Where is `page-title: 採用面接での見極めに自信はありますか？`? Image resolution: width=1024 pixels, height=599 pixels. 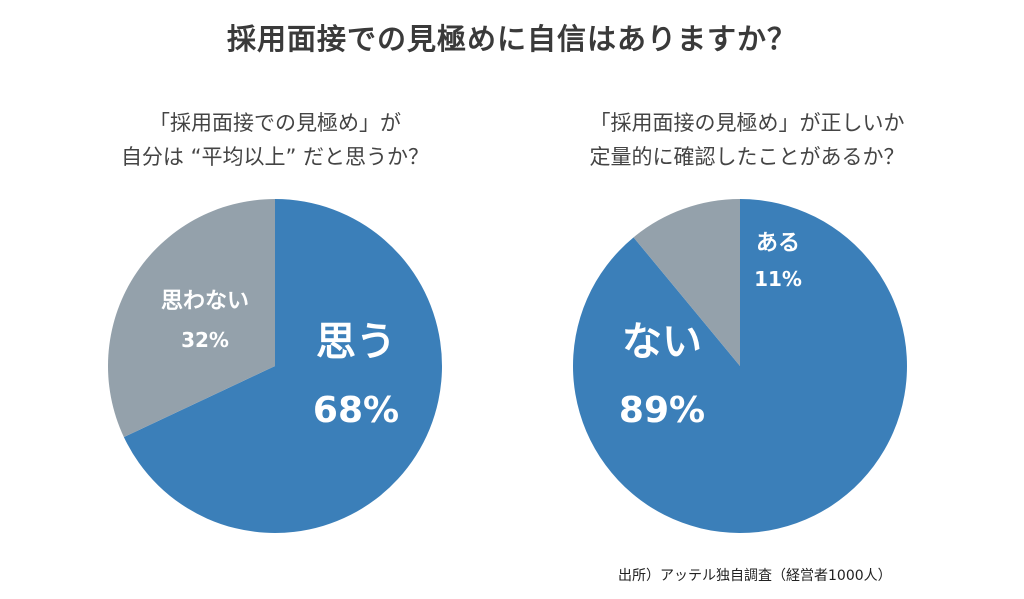
page-title: 採用面接での見極めに自信はありますか？ is located at coordinates (511, 39).